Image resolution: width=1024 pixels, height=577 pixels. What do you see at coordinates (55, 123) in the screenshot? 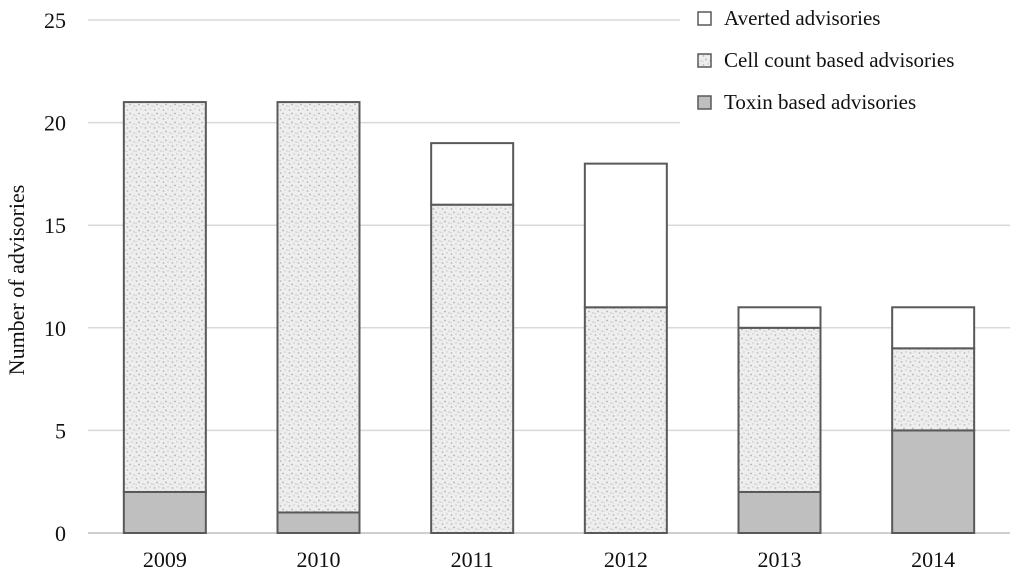
I see `y-tick-label: 20` at bounding box center [55, 123].